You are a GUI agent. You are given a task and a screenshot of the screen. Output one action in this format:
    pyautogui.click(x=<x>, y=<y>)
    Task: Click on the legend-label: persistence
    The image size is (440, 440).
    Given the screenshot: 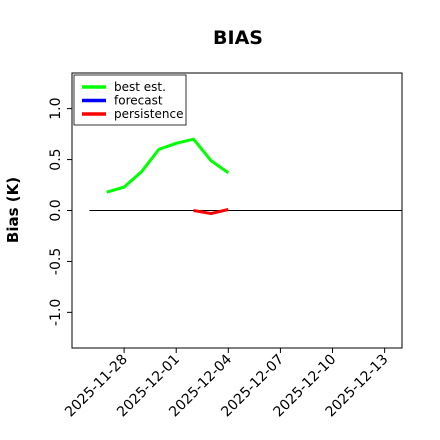 What is the action you would take?
    pyautogui.click(x=148, y=114)
    